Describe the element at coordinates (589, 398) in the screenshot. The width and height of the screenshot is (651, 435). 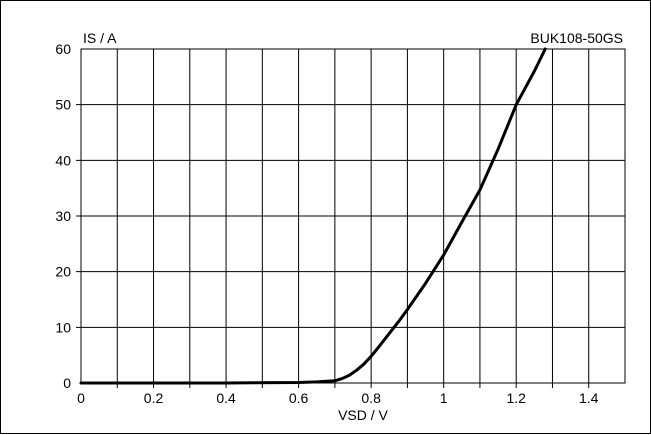
I see `x-tick-label: 1.4` at that location.